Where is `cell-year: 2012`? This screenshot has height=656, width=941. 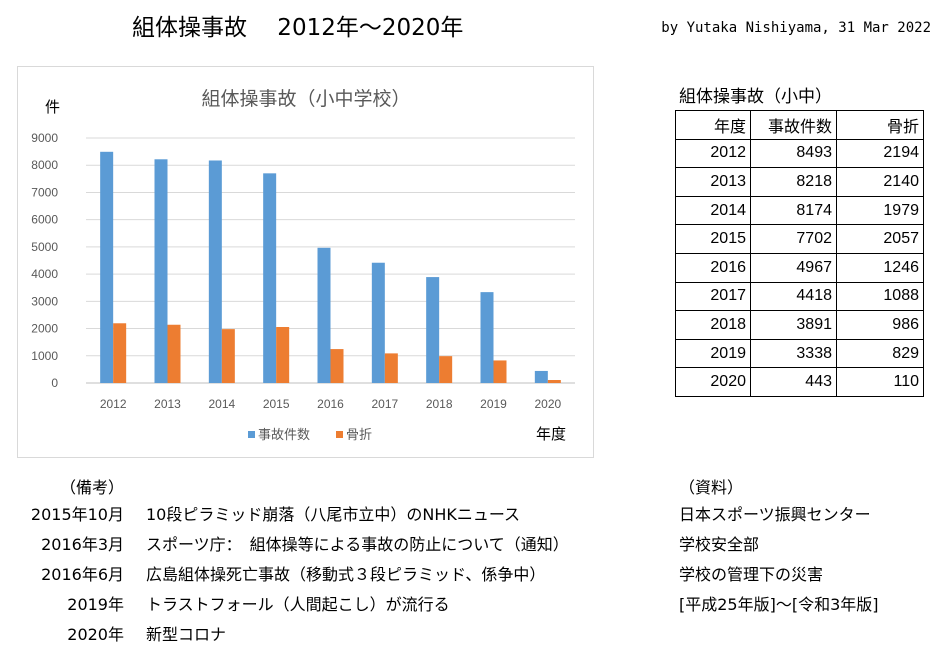 cell-year: 2012 is located at coordinates (713, 153).